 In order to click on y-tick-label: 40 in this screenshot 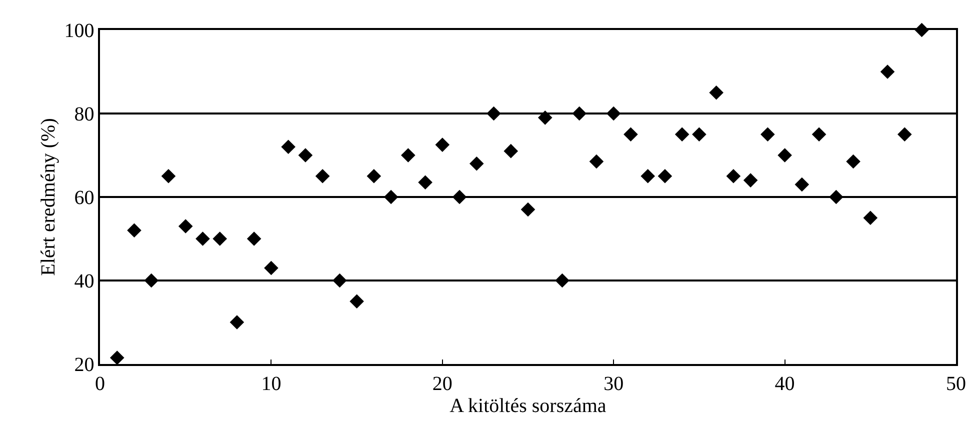, I will do `click(84, 281)`.